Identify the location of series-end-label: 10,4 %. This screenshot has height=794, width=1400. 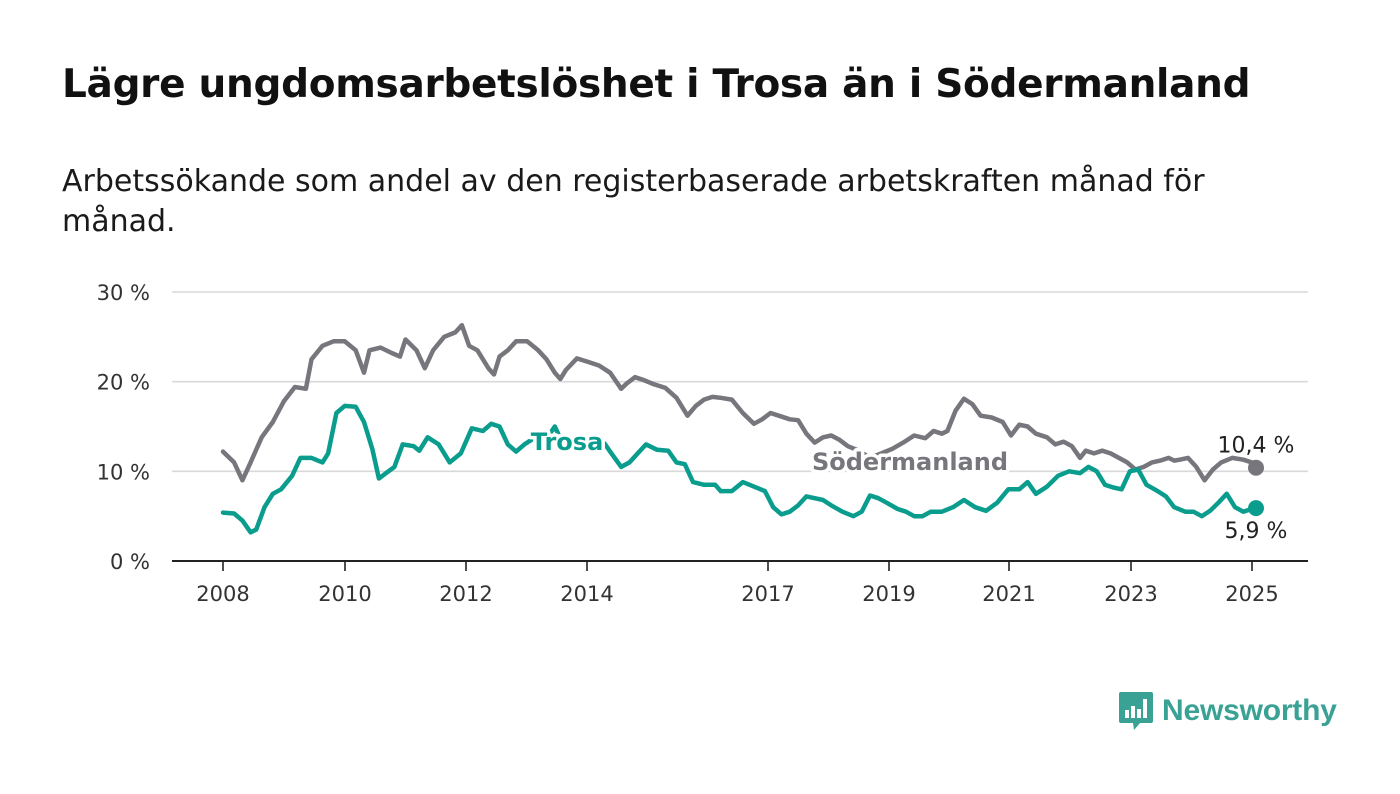
(1256, 446).